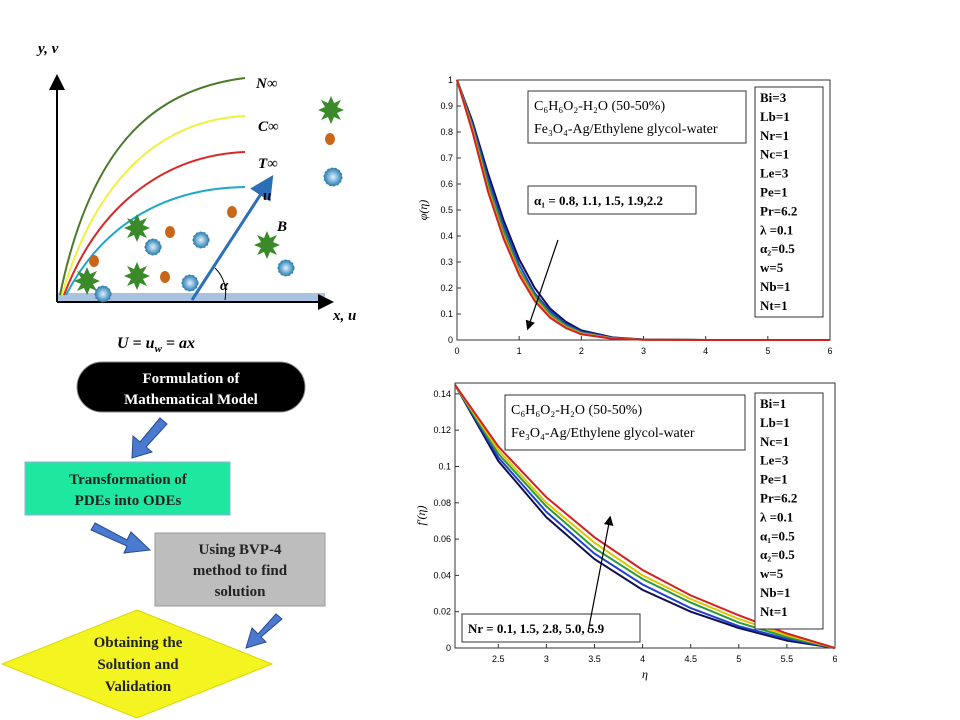 The image size is (960, 720). Describe the element at coordinates (777, 535) in the screenshot. I see `parameter: α₁=0.5` at that location.